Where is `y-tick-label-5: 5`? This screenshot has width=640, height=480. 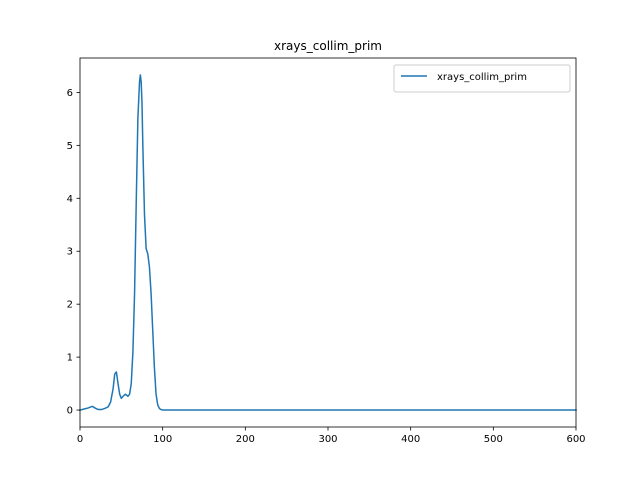 y-tick-label-5: 5 is located at coordinates (70, 146).